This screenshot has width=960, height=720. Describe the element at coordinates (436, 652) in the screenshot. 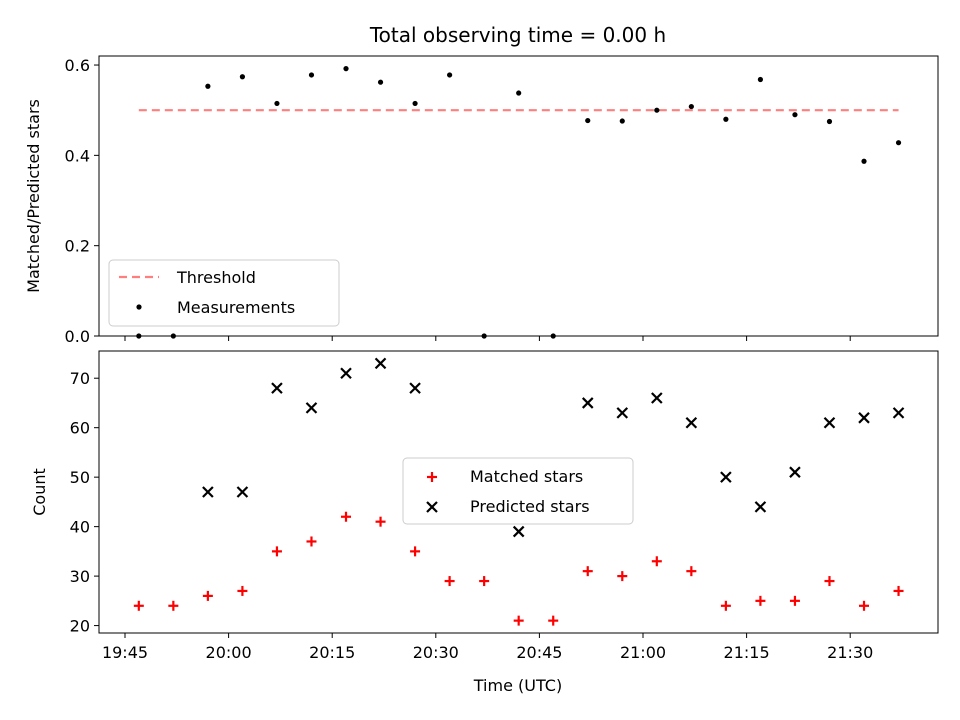

I see `x-tick-label: 20:30` at that location.